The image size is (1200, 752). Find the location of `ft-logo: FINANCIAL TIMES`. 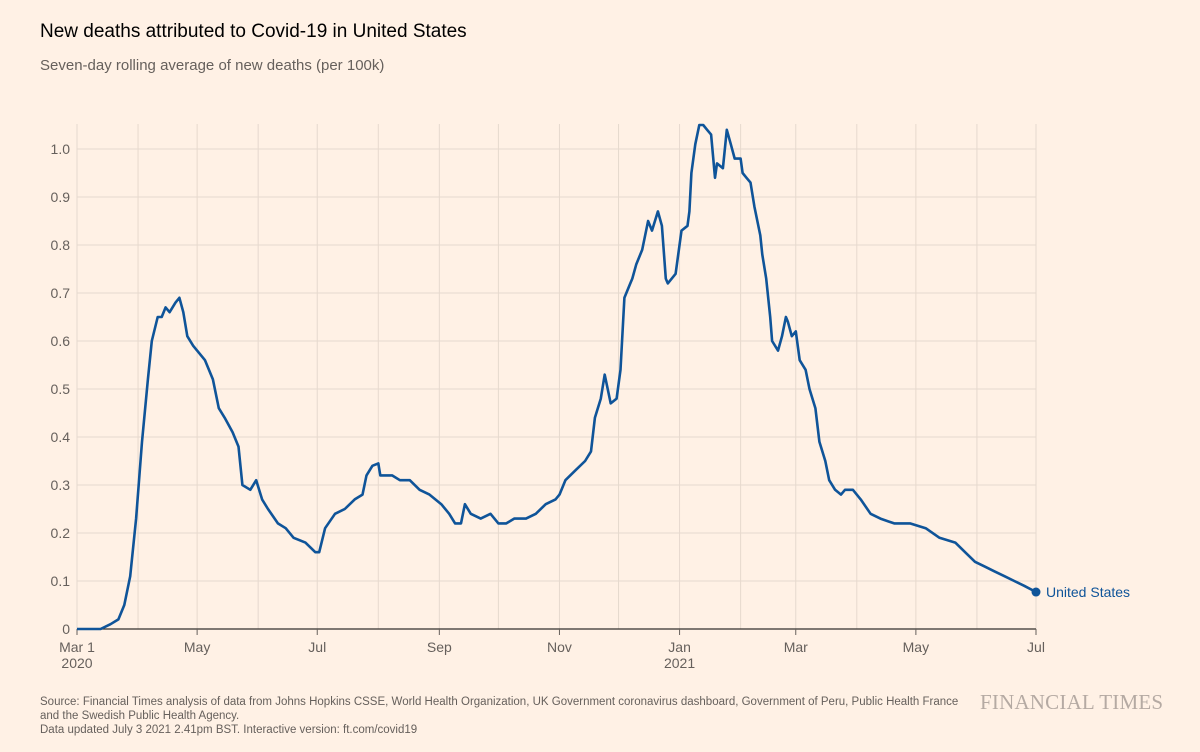

ft-logo: FINANCIAL TIMES is located at coordinates (1072, 702).